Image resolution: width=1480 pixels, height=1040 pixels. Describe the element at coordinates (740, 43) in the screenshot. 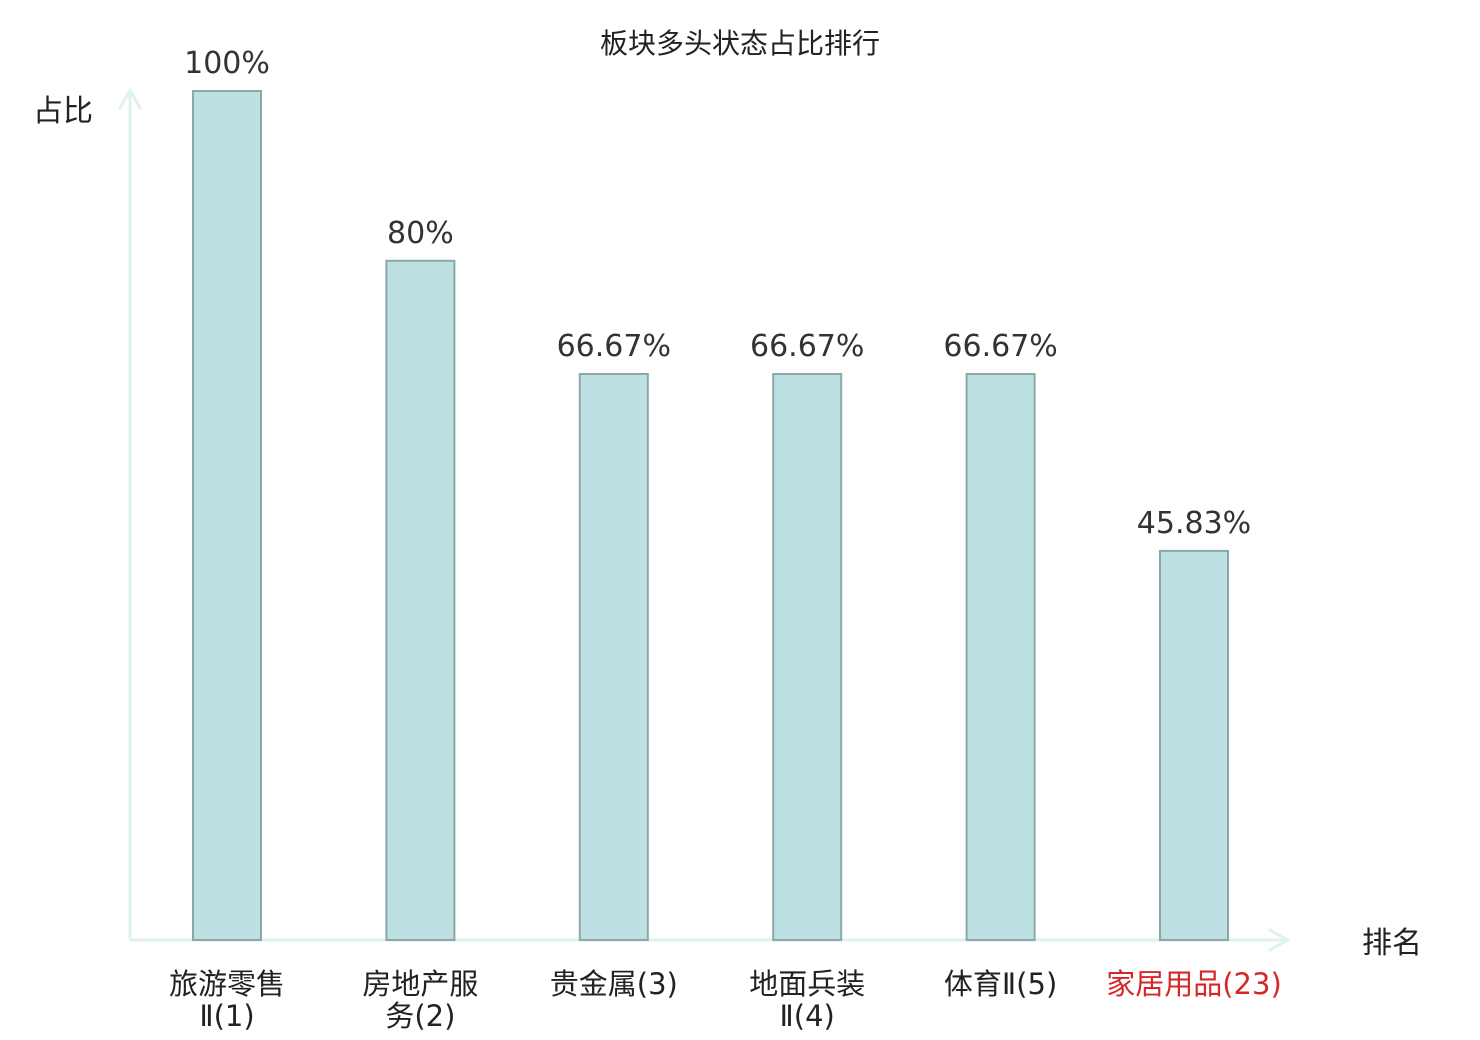

I see `chart-title: 板块多头状态占比排行` at that location.